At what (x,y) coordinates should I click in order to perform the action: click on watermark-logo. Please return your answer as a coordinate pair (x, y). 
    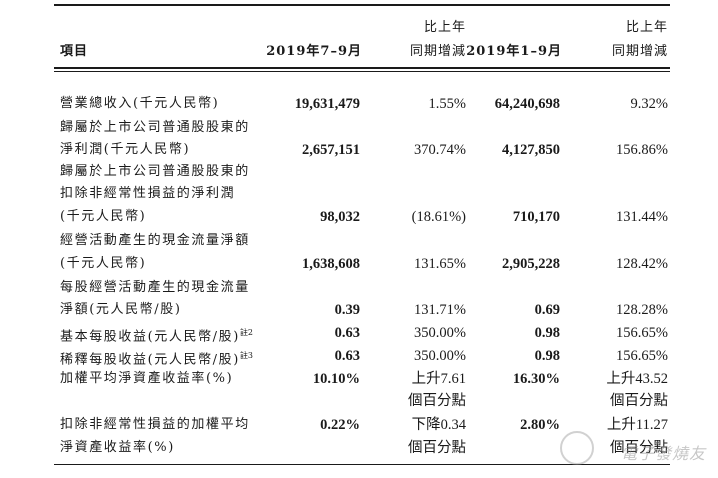
    Looking at the image, I should click on (577, 448).